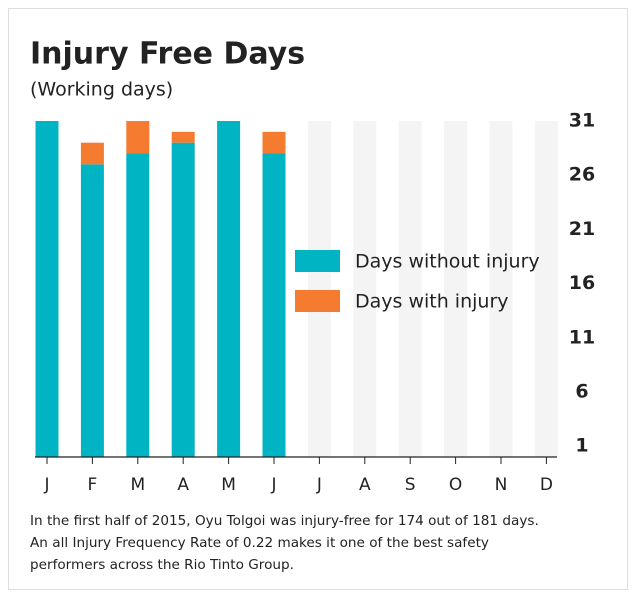 Image resolution: width=635 pixels, height=594 pixels. I want to click on y-tick-label: 11, so click(582, 337).